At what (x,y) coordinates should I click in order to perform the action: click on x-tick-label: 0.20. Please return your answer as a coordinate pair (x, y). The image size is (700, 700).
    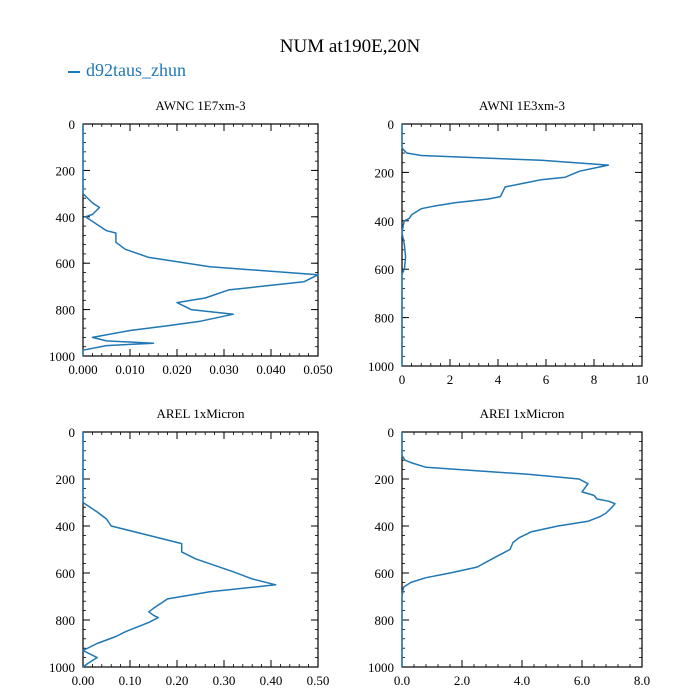
    Looking at the image, I should click on (177, 680).